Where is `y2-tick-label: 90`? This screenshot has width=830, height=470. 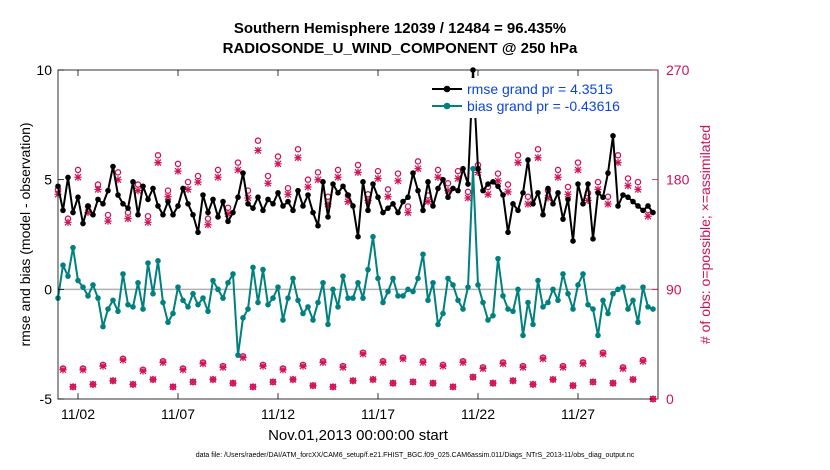 y2-tick-label: 90 is located at coordinates (674, 289).